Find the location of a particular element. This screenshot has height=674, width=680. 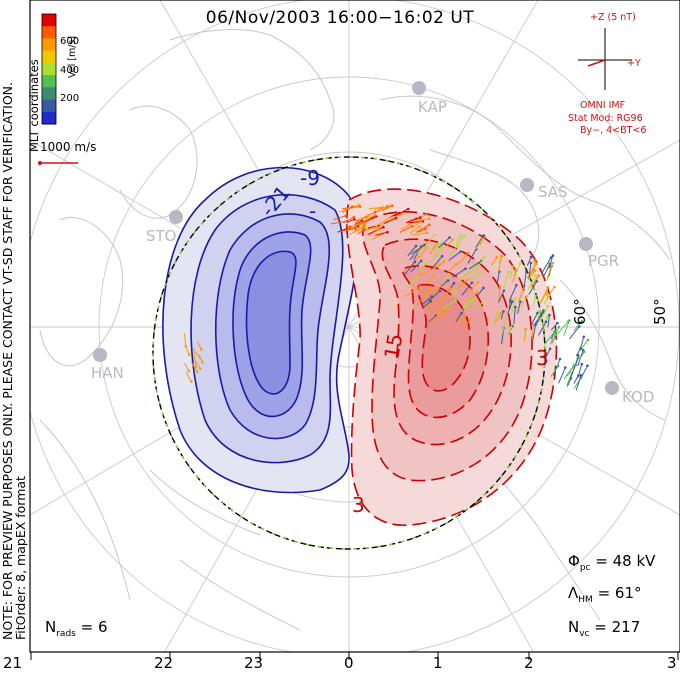

n-rads-value: 6 is located at coordinates (102, 627).